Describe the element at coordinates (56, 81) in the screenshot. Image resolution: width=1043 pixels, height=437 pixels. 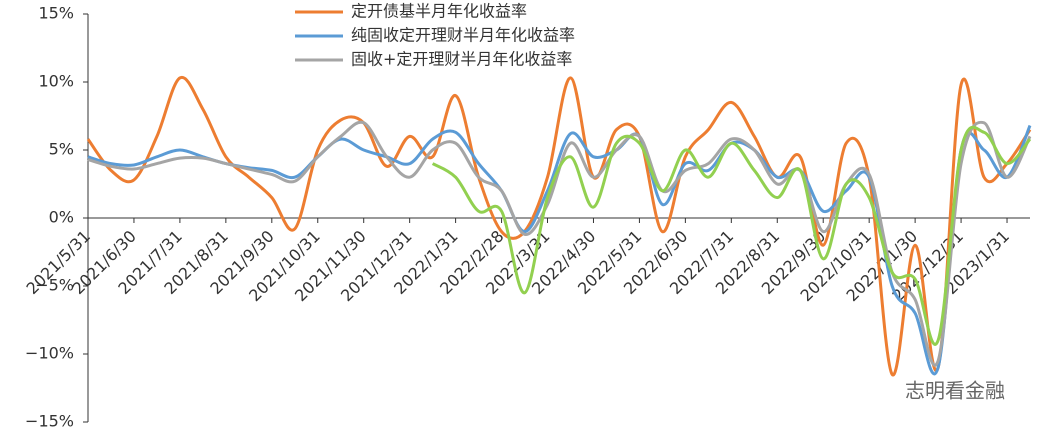
I see `y-tick-label: 10%` at that location.